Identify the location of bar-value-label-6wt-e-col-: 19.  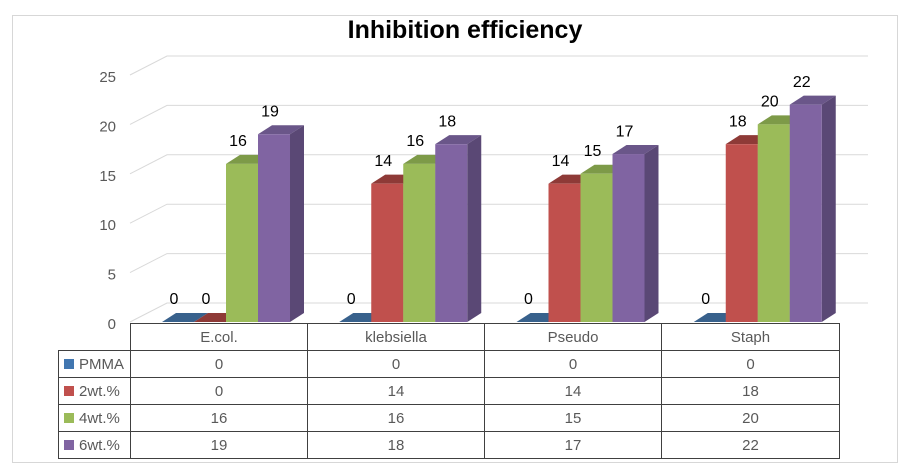
(270, 111).